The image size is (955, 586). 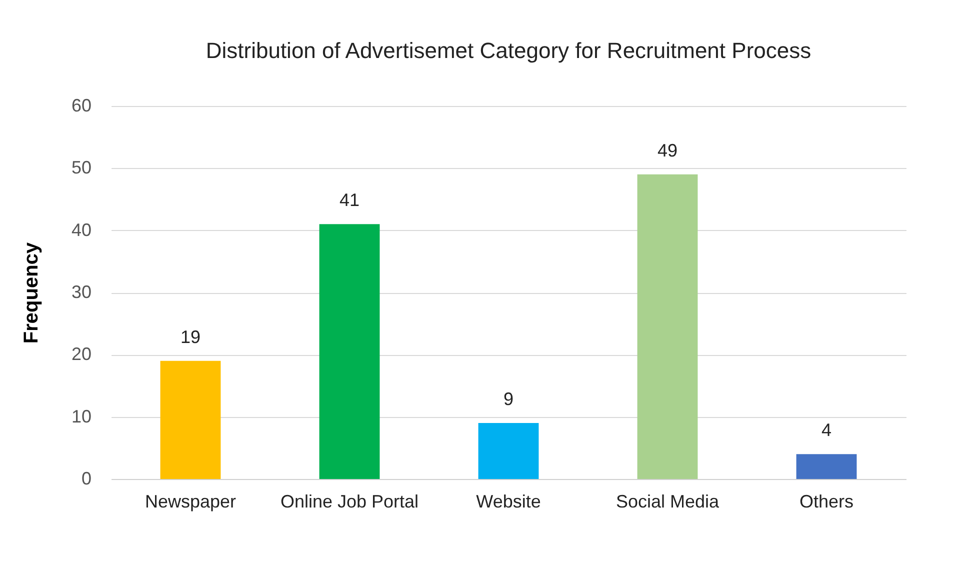 What do you see at coordinates (81, 106) in the screenshot?
I see `y-tick-label: 60` at bounding box center [81, 106].